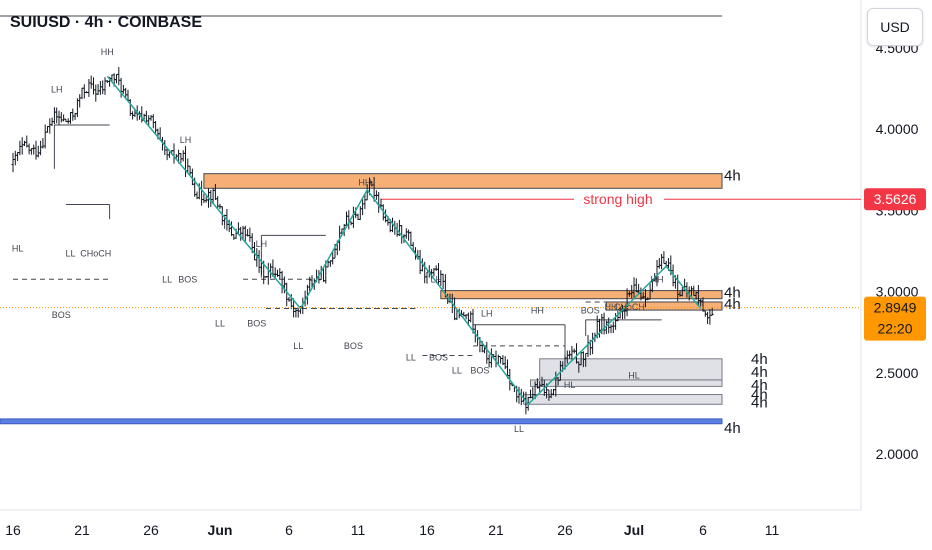 This screenshot has width=932, height=550. I want to click on candle-countdown-label: 22:20, so click(894, 329).